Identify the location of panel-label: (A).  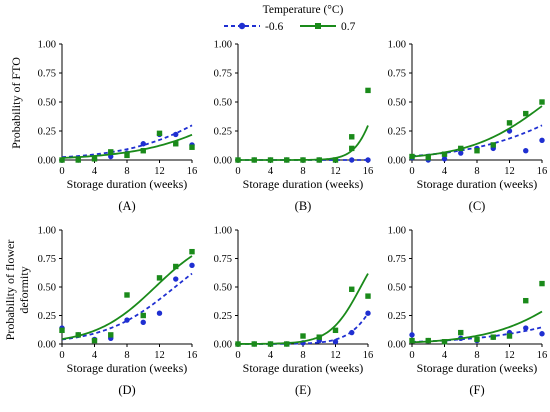
(126, 206).